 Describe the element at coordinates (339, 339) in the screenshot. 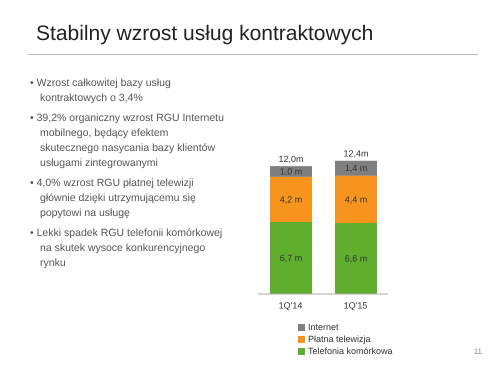

I see `legend-label: Płatna telewizja` at that location.